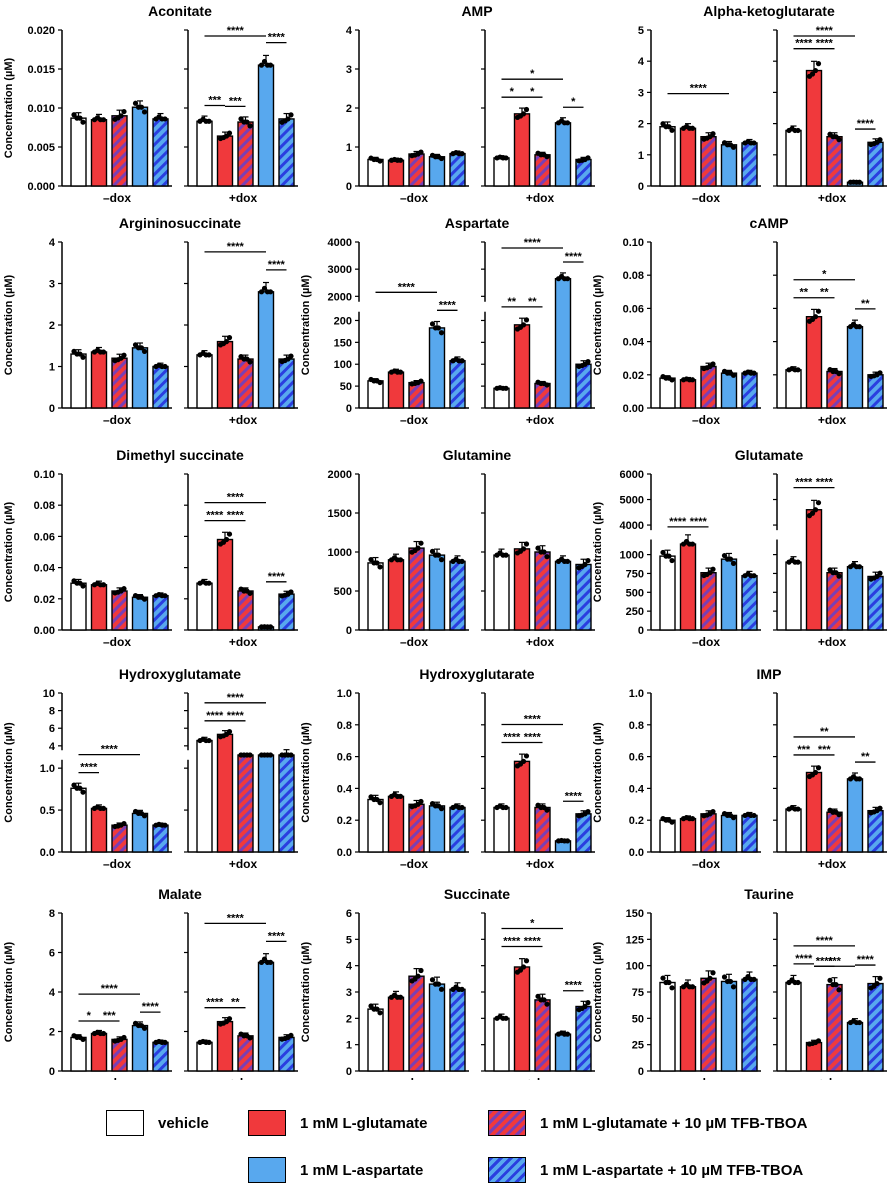  What do you see at coordinates (477, 455) in the screenshot?
I see `chart-title: Glutamine` at bounding box center [477, 455].